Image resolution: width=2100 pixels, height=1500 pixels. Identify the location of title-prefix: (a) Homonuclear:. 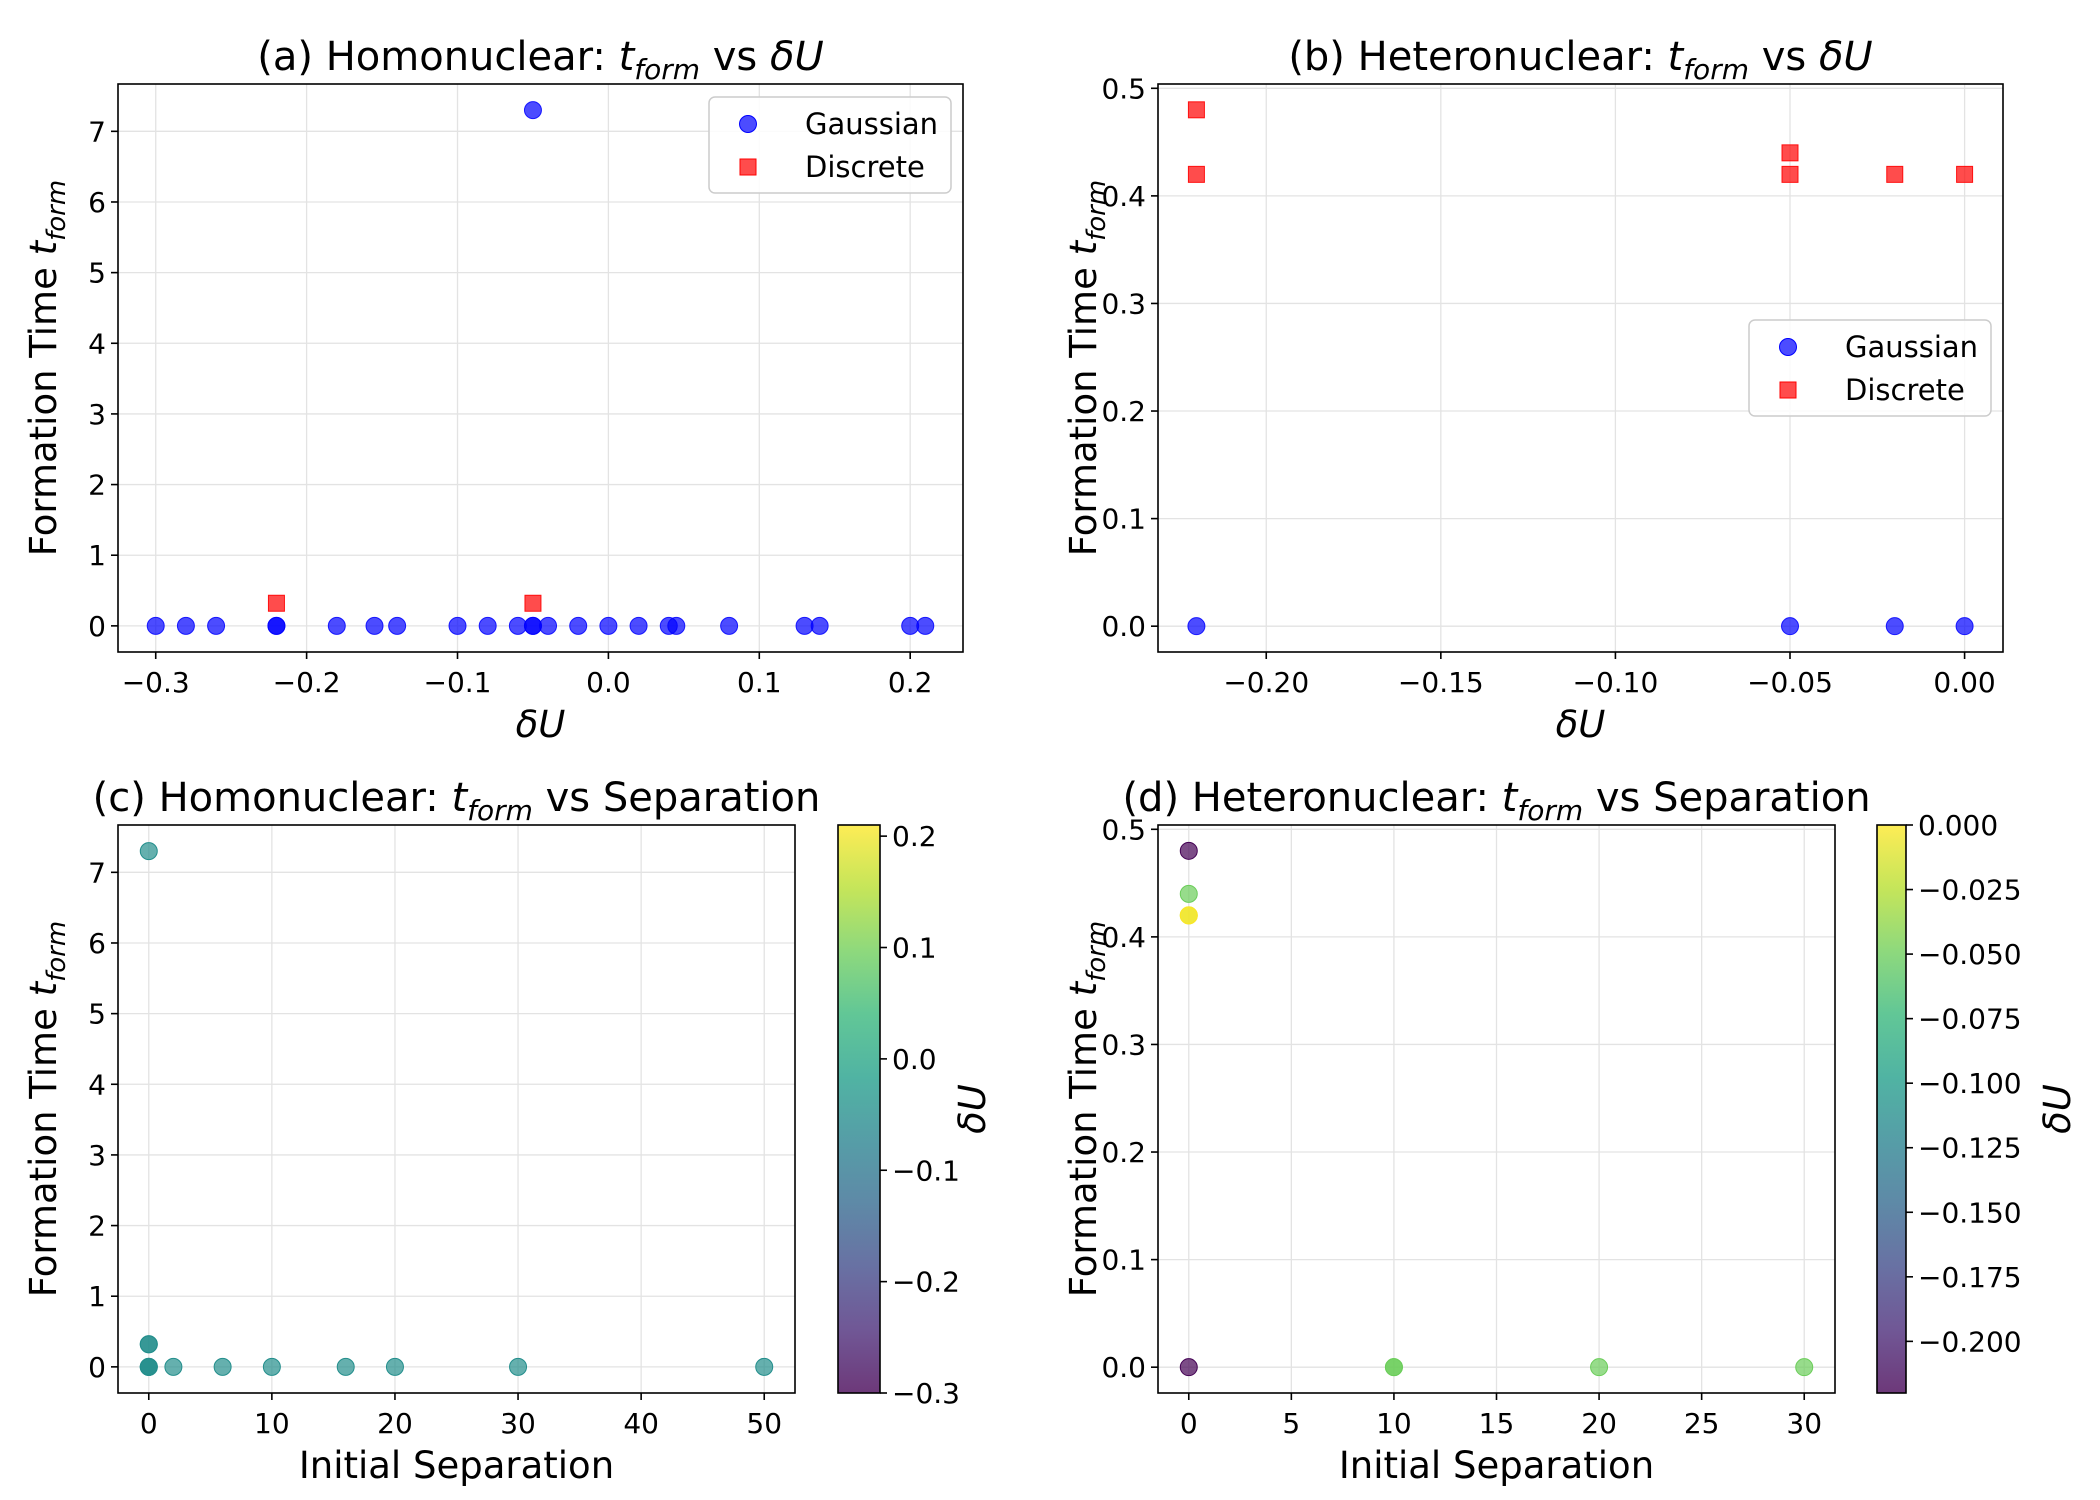
(437, 57).